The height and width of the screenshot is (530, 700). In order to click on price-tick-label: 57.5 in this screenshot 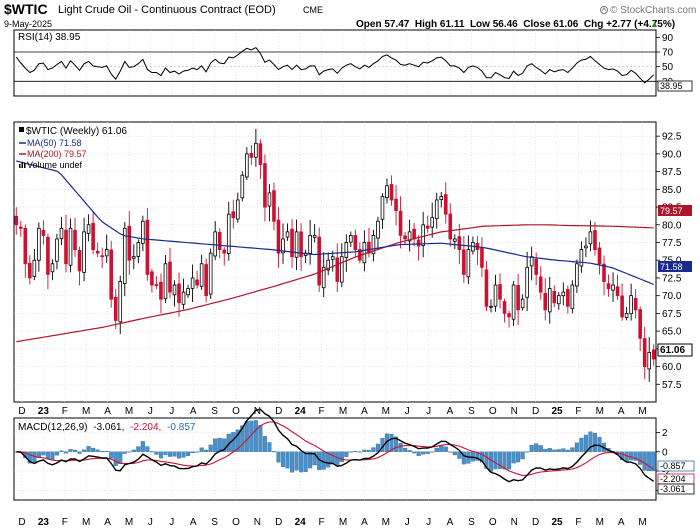, I will do `click(672, 385)`.